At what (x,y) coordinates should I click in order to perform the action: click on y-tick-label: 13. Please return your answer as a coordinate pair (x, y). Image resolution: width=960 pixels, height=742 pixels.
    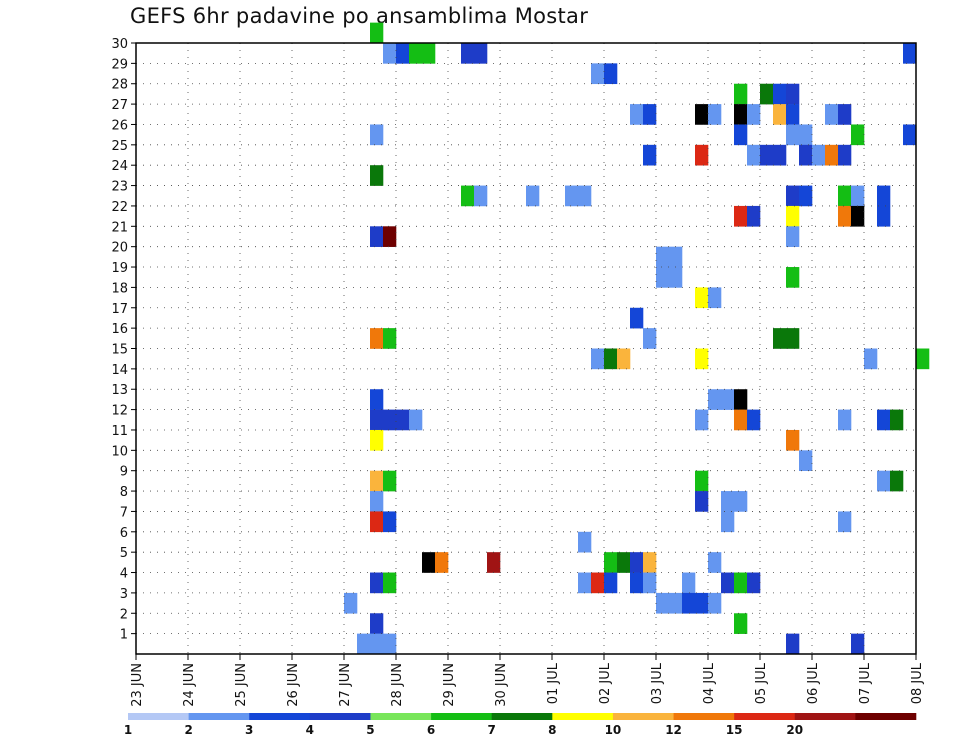
    Looking at the image, I should click on (119, 390).